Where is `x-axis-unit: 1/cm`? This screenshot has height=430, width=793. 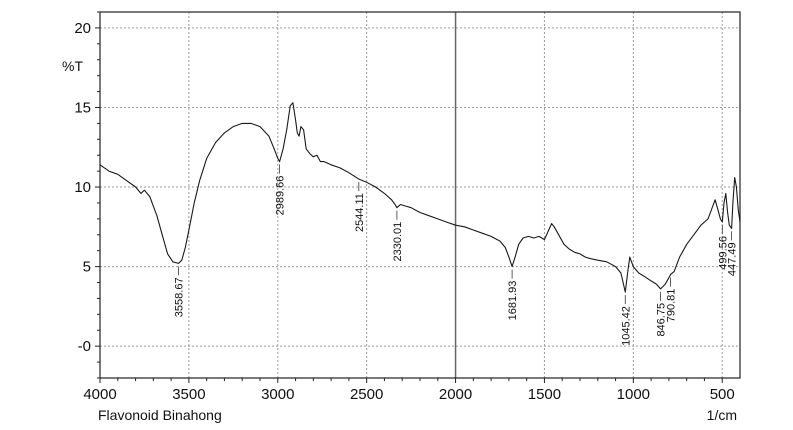
x-axis-unit: 1/cm is located at coordinates (722, 415).